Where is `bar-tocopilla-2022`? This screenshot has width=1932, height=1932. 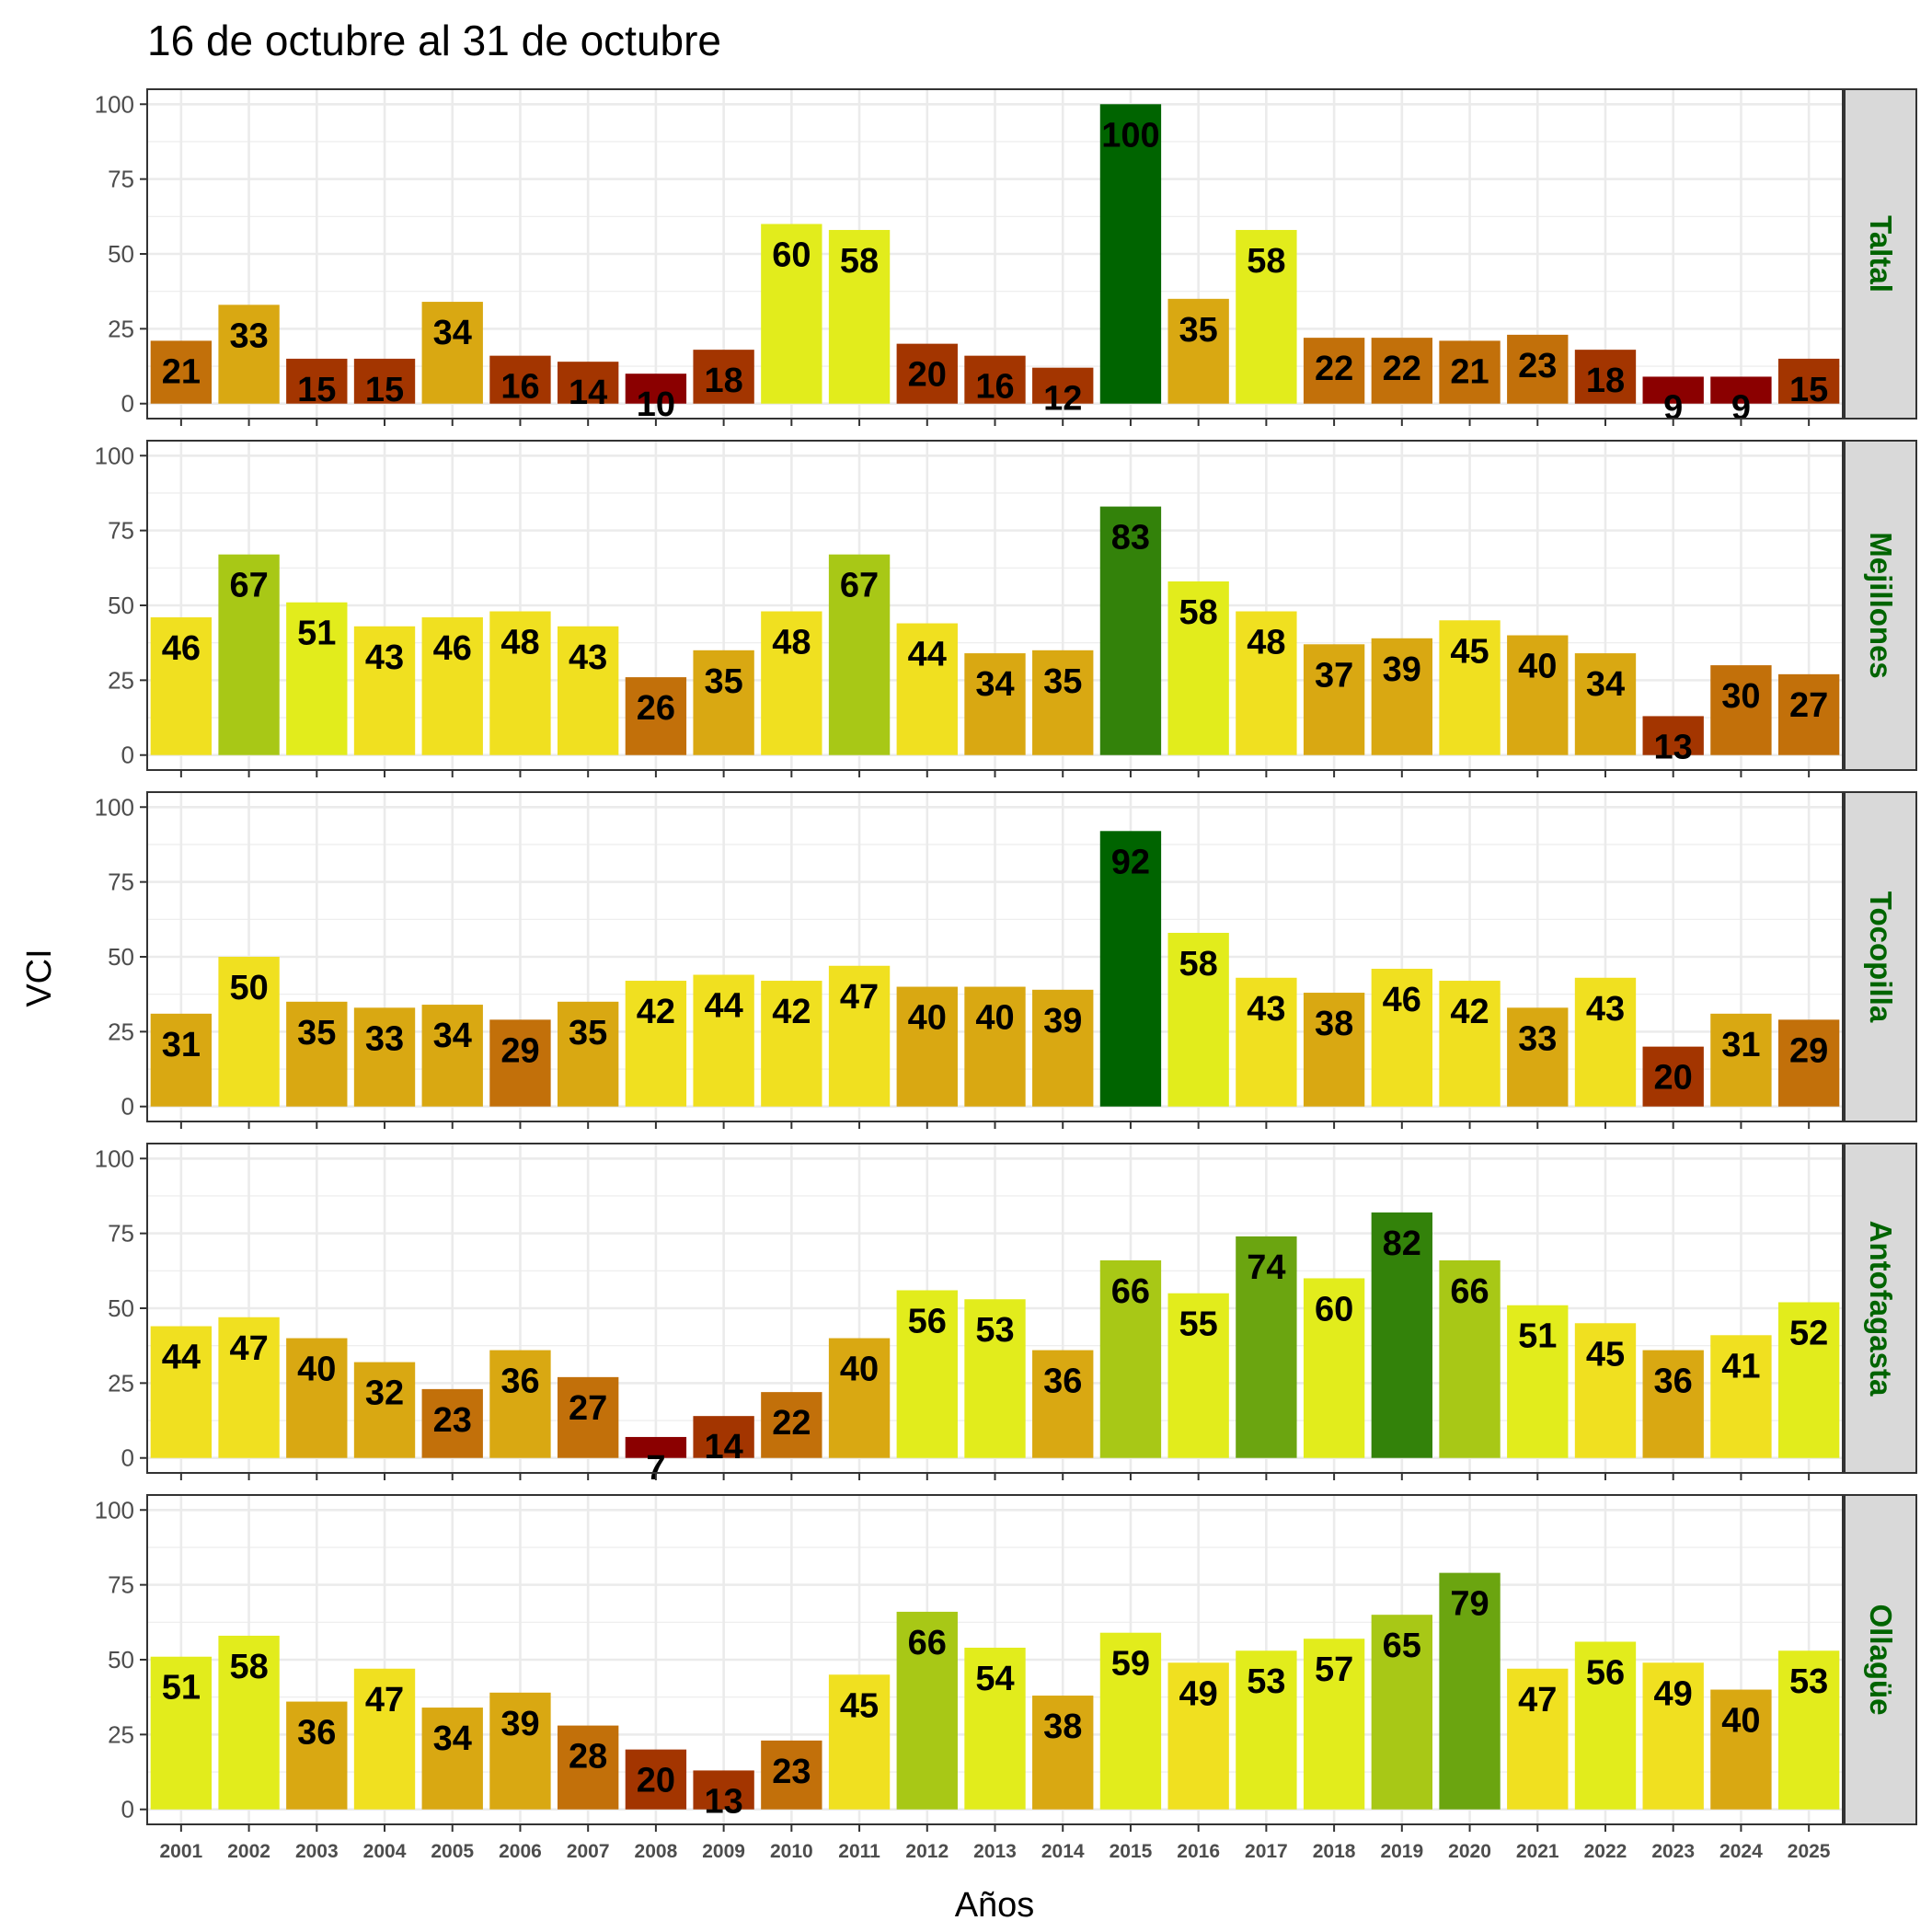
bar-tocopilla-2022 is located at coordinates (1605, 1042).